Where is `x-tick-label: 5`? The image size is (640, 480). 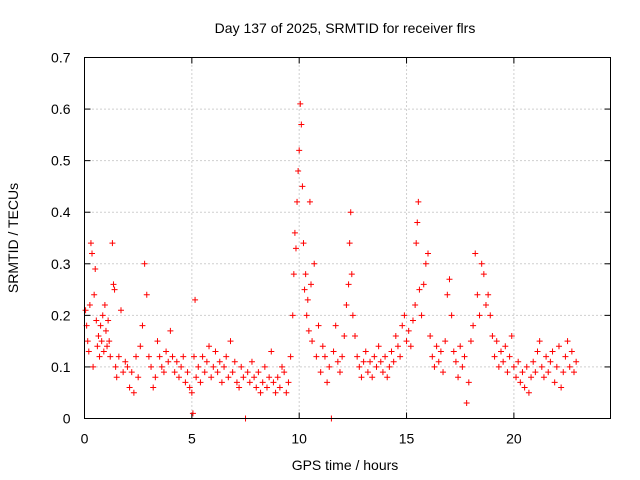
x-tick-label: 5 is located at coordinates (192, 439).